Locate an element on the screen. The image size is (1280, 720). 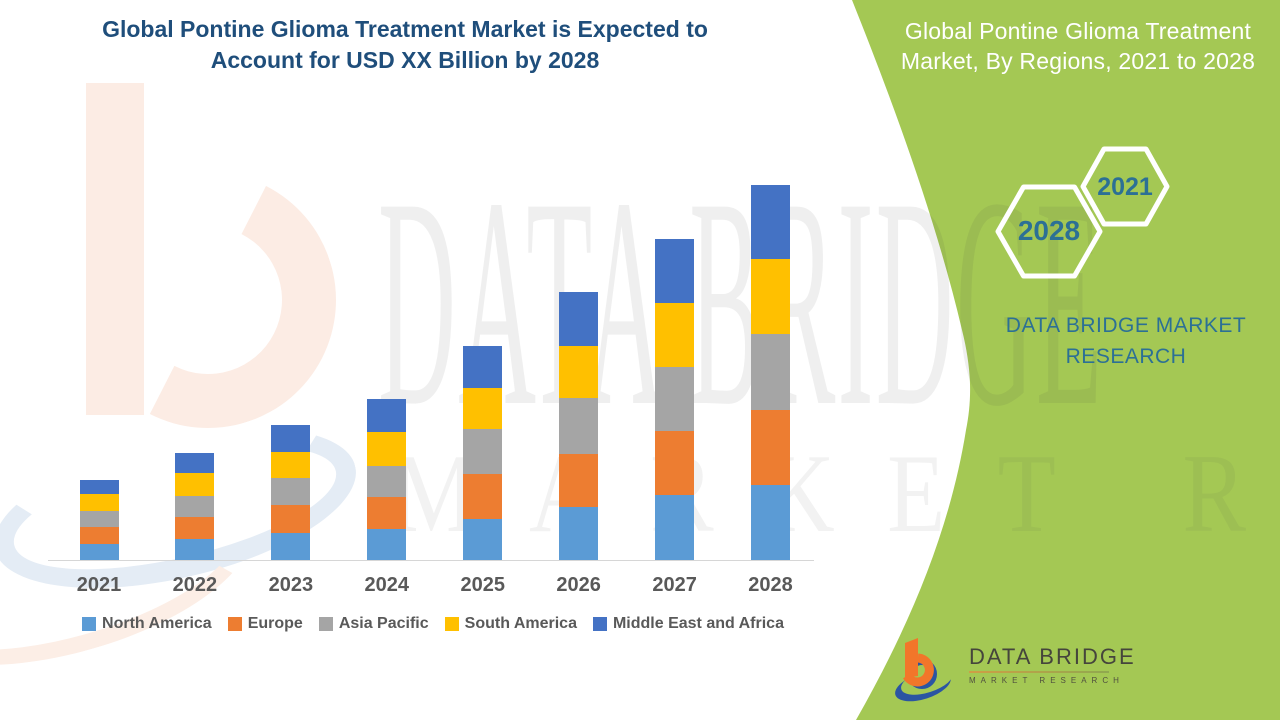
watermark-logo-b-stem is located at coordinates (115, 249).